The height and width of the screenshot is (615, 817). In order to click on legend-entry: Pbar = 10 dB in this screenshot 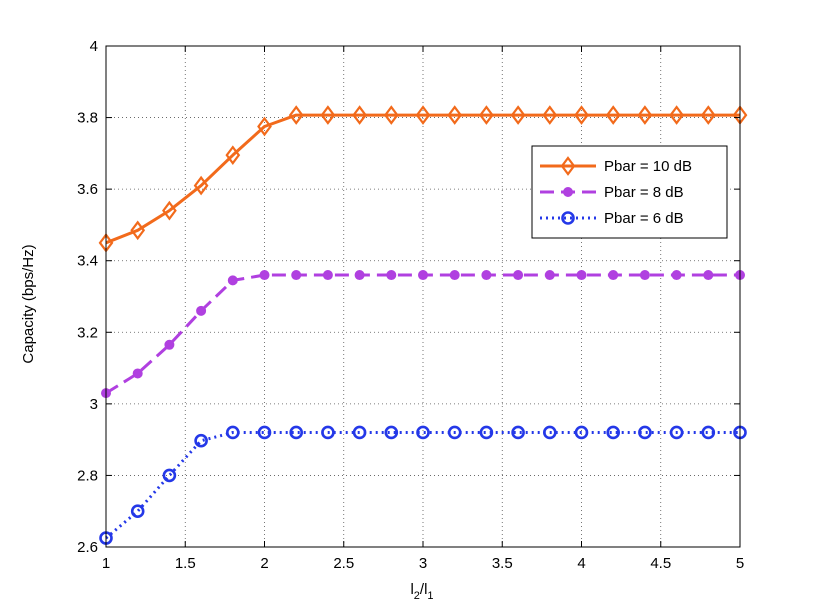, I will do `click(616, 166)`.